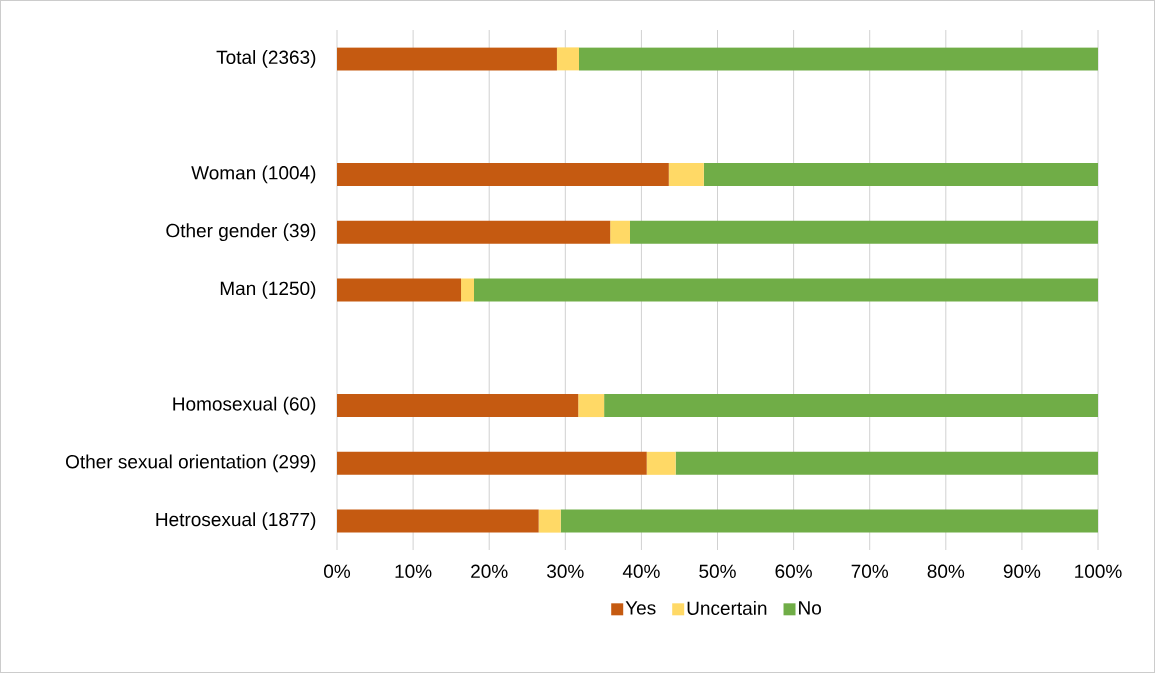 The height and width of the screenshot is (673, 1155). What do you see at coordinates (641, 571) in the screenshot?
I see `x-tick-label: 40%` at bounding box center [641, 571].